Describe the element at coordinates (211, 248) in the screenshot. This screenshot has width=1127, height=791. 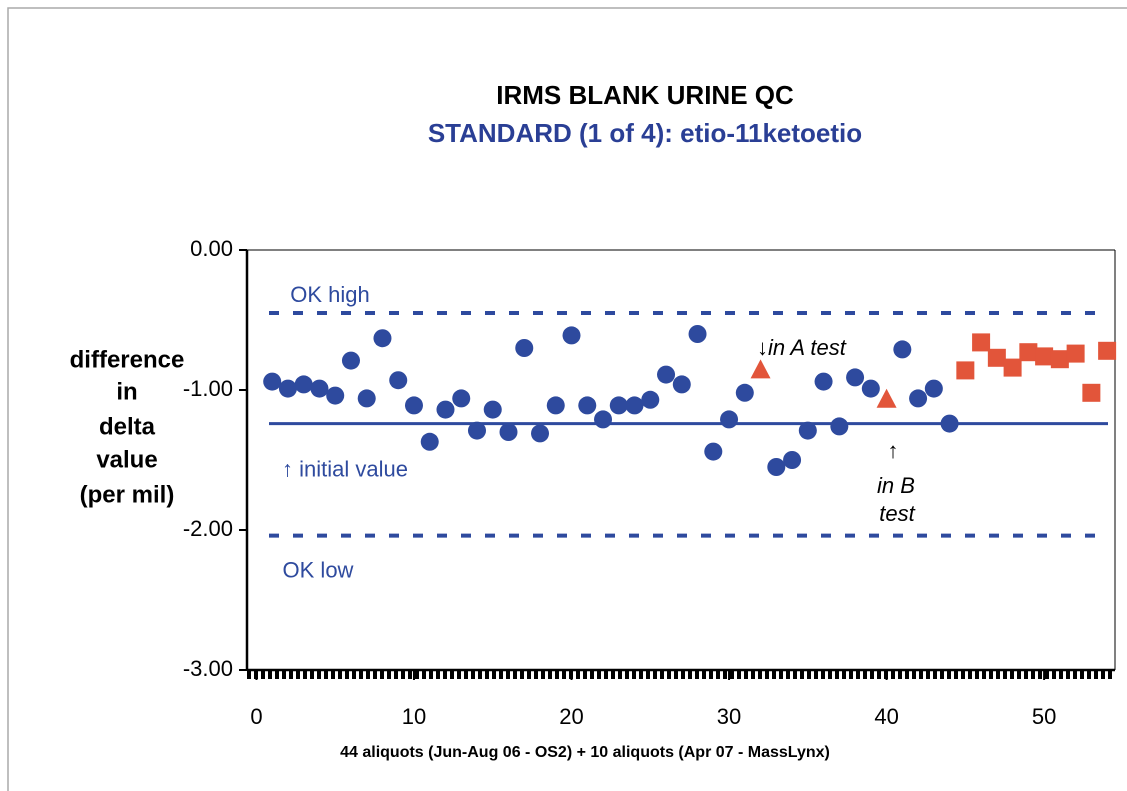
I see `y-tick-label: 0.00` at that location.